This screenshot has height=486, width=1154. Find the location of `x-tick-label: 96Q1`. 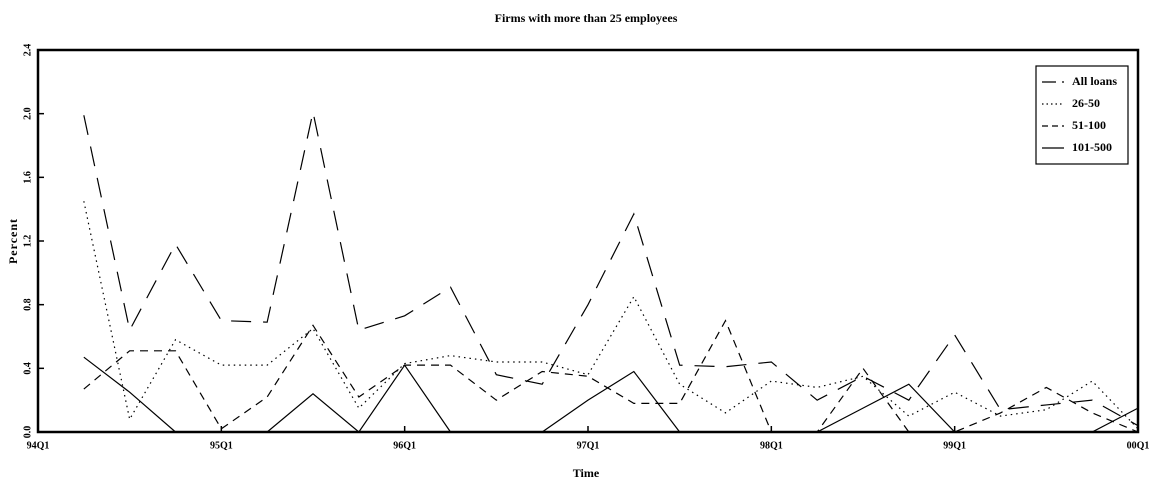

x-tick-label: 96Q1 is located at coordinates (404, 445).